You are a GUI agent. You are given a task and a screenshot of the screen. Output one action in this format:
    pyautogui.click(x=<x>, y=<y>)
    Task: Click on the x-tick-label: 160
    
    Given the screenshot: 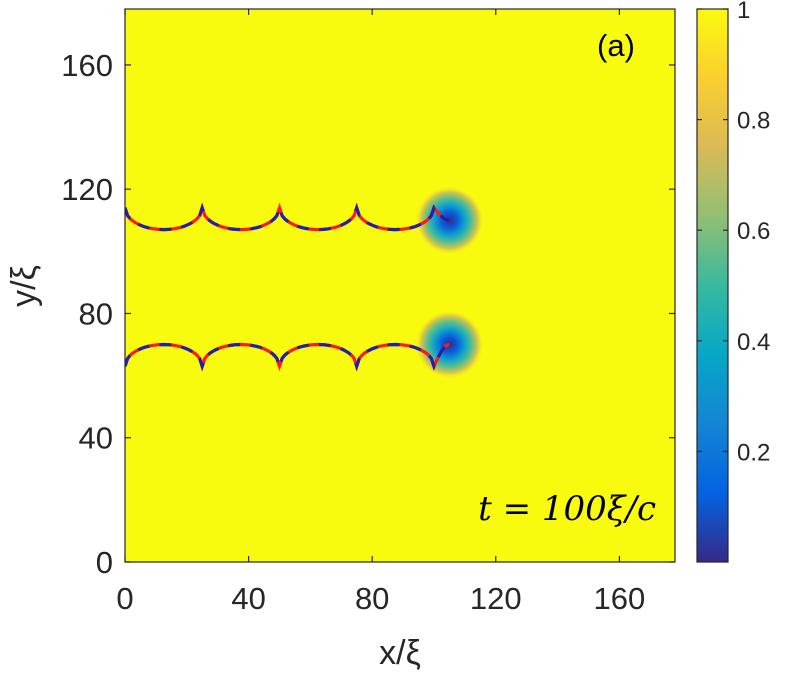 What is the action you would take?
    pyautogui.click(x=620, y=598)
    